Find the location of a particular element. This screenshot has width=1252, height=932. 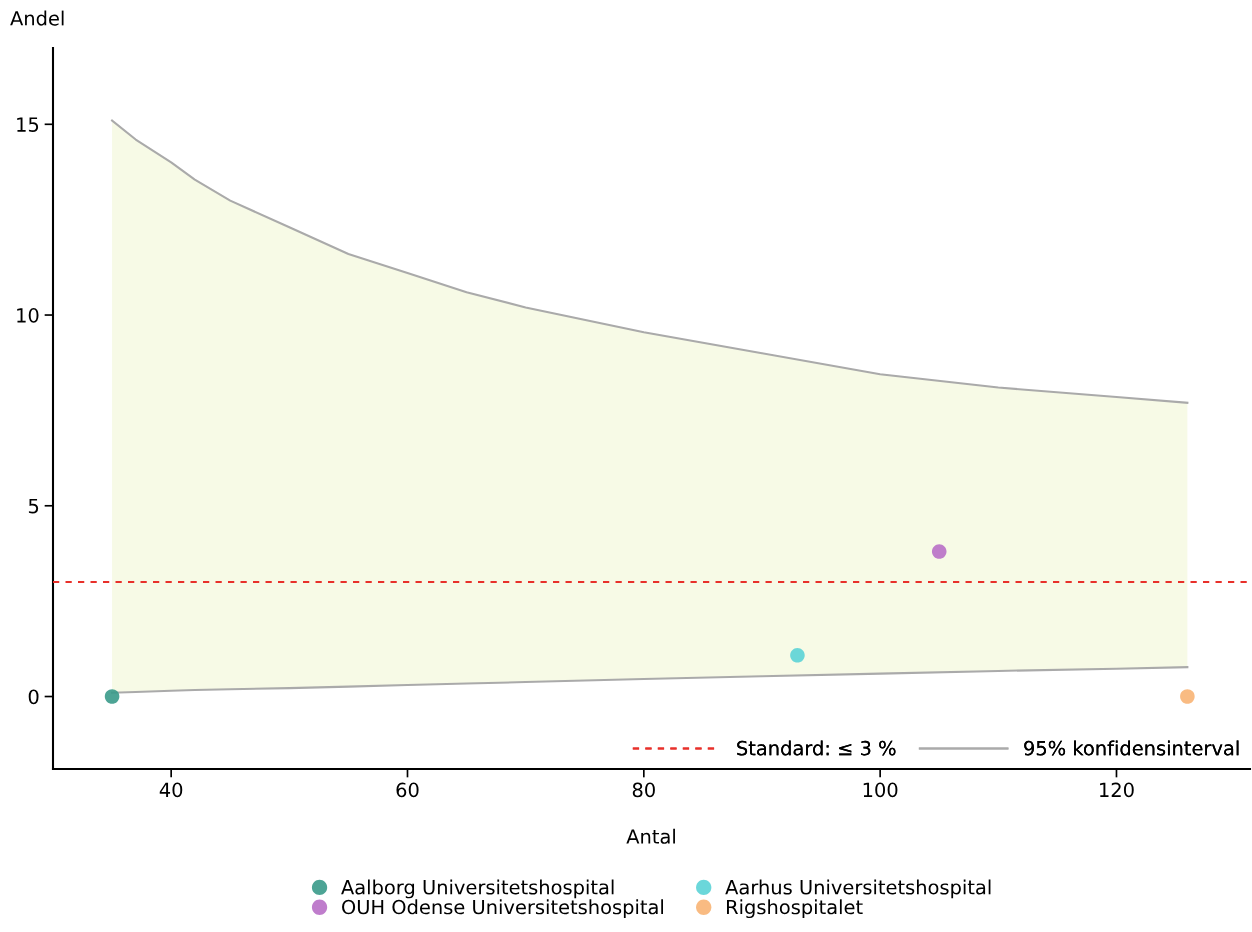

legend-label: Rigshospitalet is located at coordinates (795, 909).